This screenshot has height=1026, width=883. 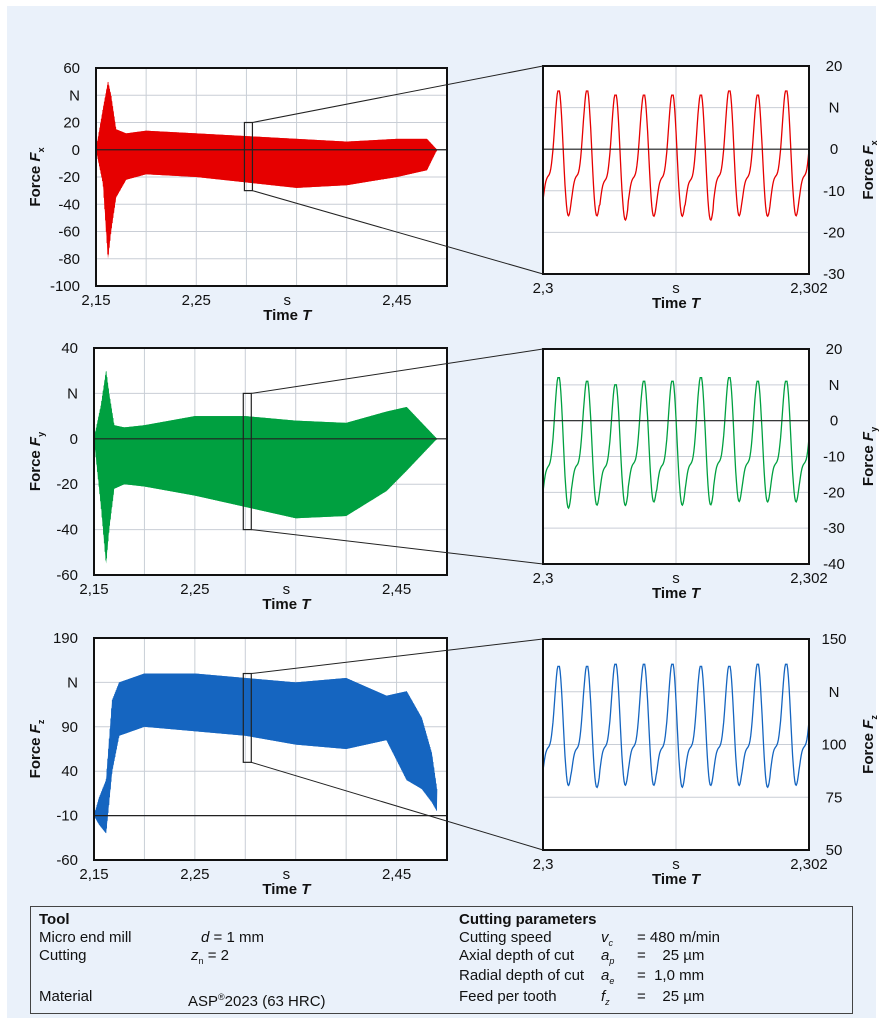 What do you see at coordinates (517, 955) in the screenshot?
I see `axial-label: Axial depth of cut` at bounding box center [517, 955].